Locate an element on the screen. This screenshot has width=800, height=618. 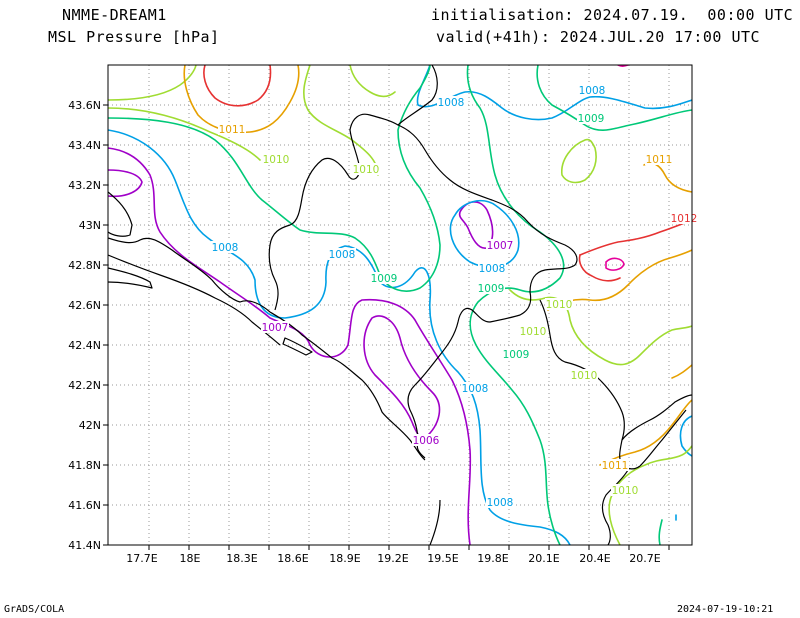
lat-tick-label: 43.4N is located at coordinates (84, 145).